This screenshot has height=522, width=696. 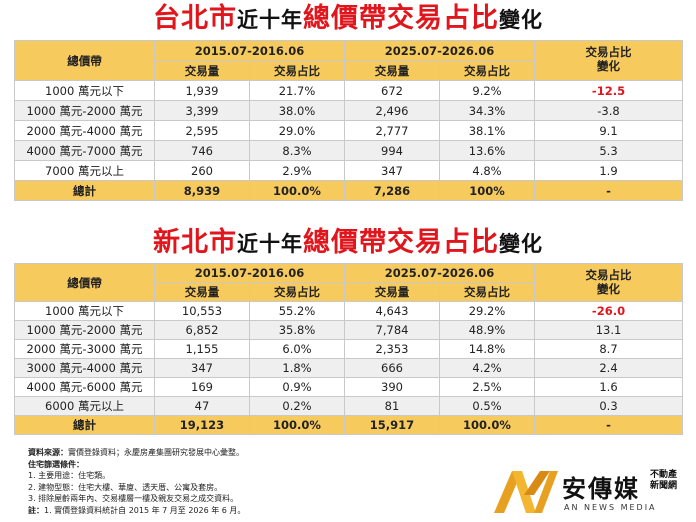 What do you see at coordinates (84, 349) in the screenshot?
I see `band-cell: 2000 萬元-3000 萬元` at bounding box center [84, 349].